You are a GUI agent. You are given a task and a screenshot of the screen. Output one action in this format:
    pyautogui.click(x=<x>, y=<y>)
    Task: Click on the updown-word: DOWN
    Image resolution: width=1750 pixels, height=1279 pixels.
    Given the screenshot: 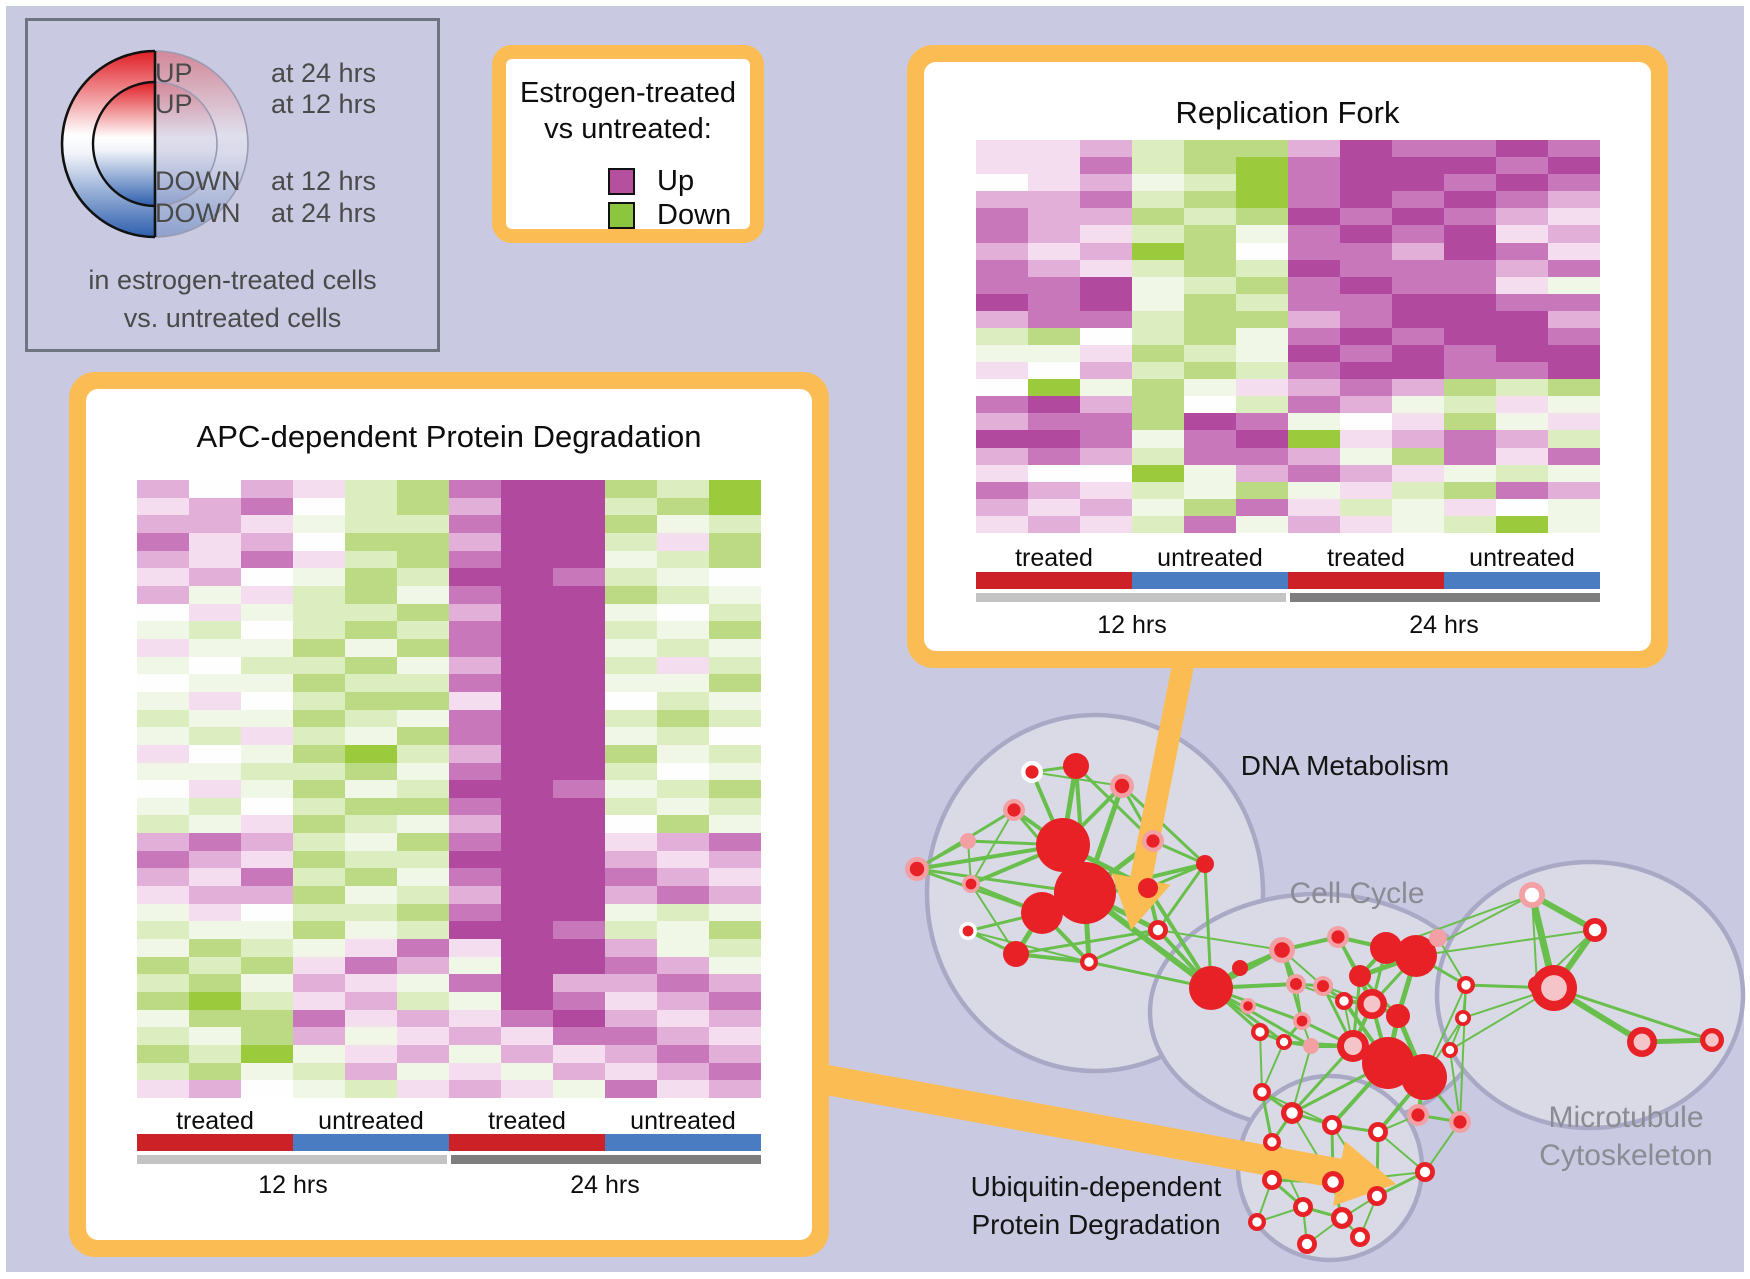 What is the action you would take?
    pyautogui.click(x=198, y=213)
    